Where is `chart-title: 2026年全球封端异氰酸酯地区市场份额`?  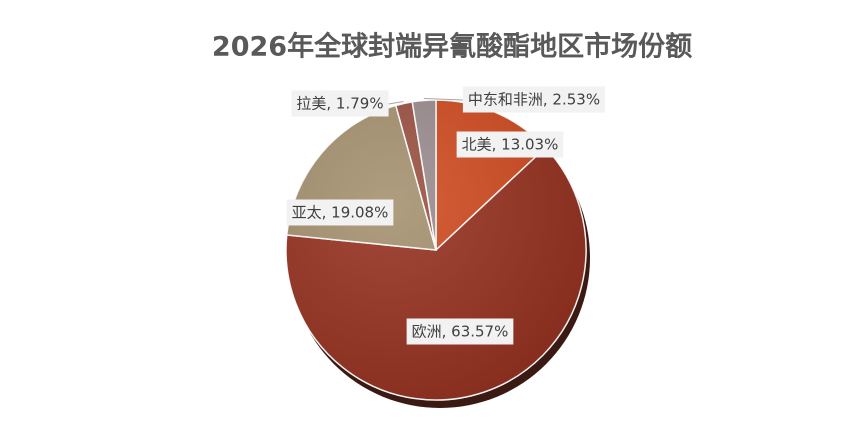
chart-title: 2026年全球封端异氰酸酯地区市场份额 is located at coordinates (452, 47).